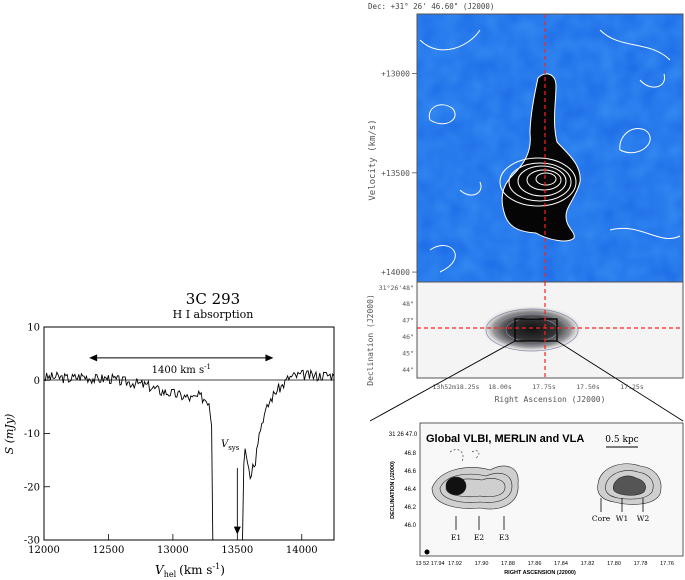  I want to click on spectrum-y-tick-label: 10, so click(33, 328).